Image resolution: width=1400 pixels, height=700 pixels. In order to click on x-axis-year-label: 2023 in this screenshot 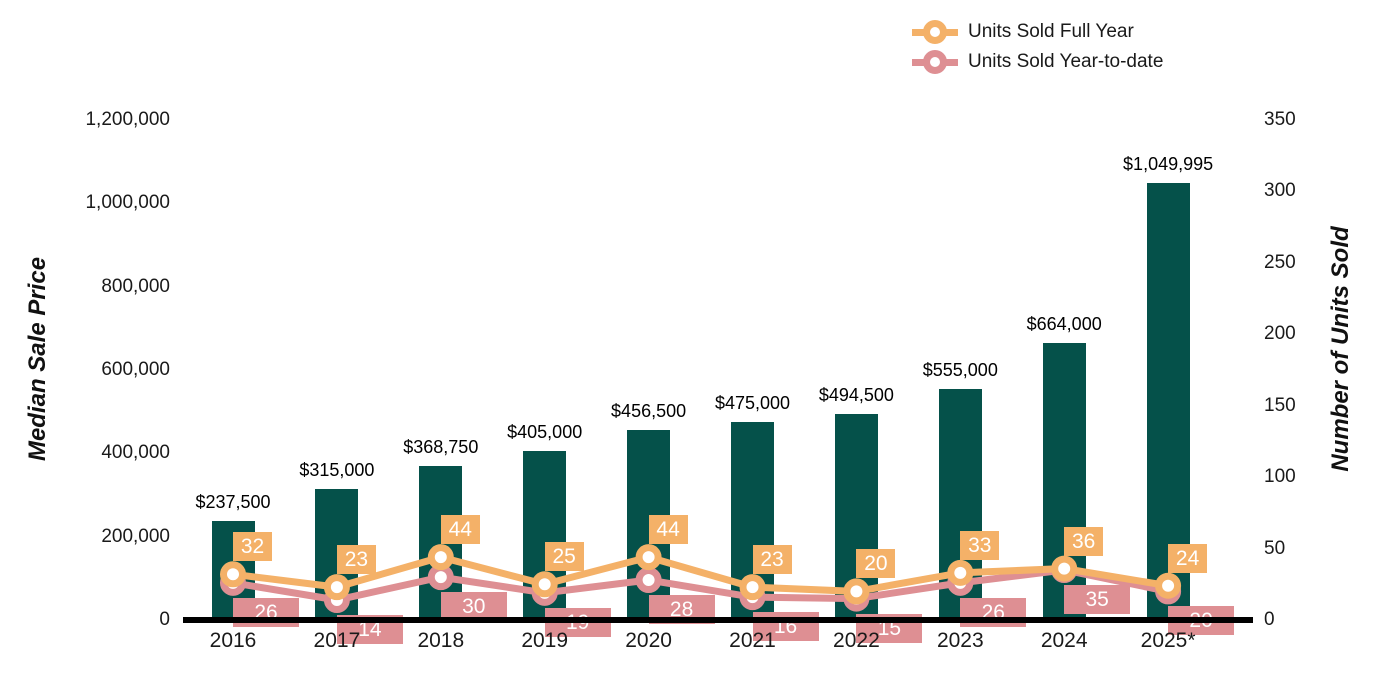, I will do `click(960, 640)`.